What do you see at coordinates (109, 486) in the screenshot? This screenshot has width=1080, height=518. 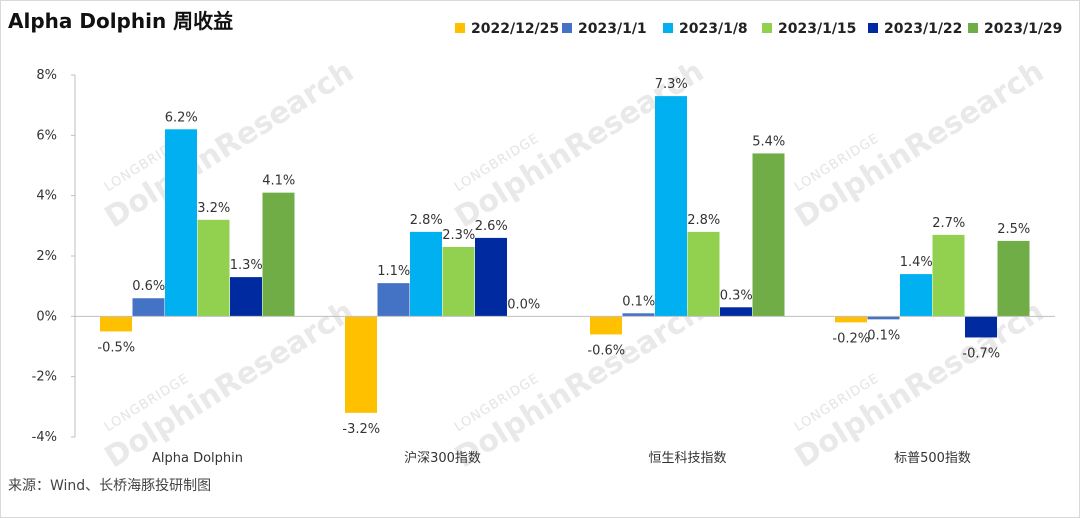 I see `source-note: 来源：Wind、长桥海豚投研制图` at bounding box center [109, 486].